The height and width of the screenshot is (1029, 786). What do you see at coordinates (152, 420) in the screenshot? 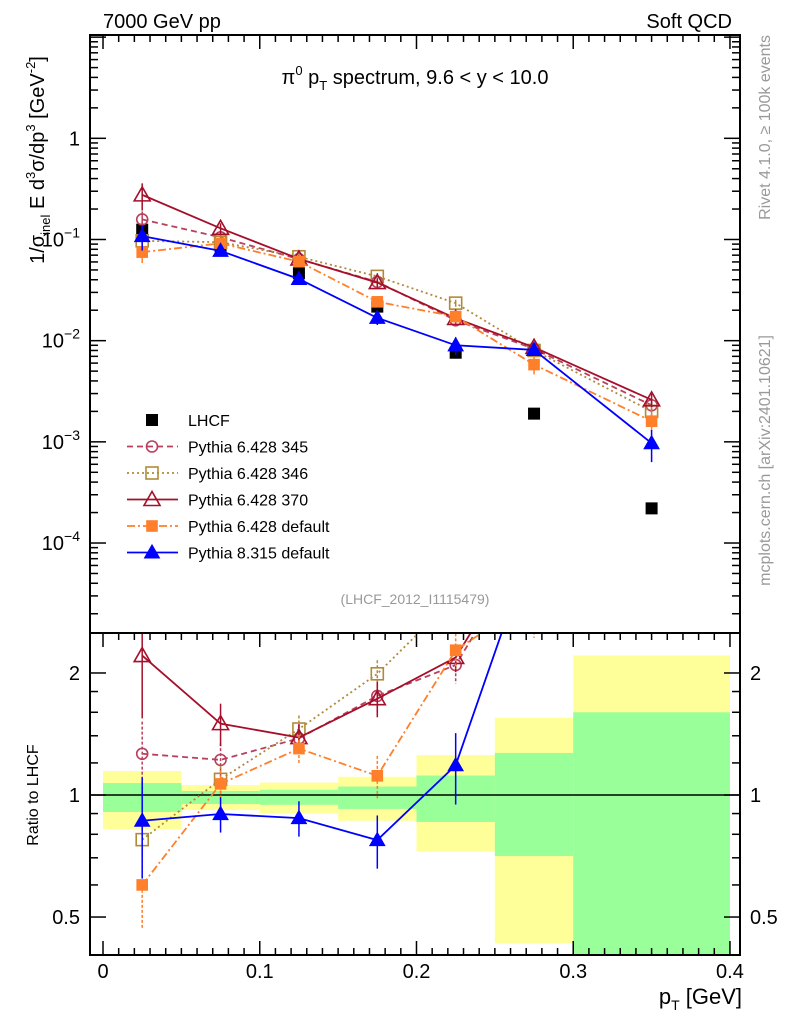
I see `legend-marker-lhcf` at bounding box center [152, 420].